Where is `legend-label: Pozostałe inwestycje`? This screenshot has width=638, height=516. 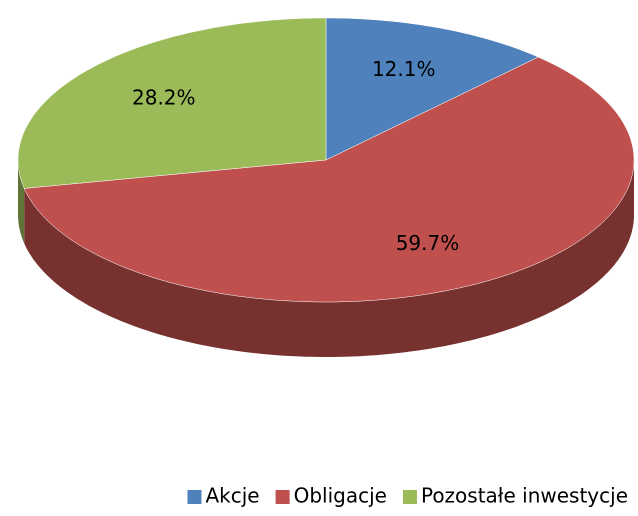 legend-label: Pozostałe inwestycje is located at coordinates (524, 496).